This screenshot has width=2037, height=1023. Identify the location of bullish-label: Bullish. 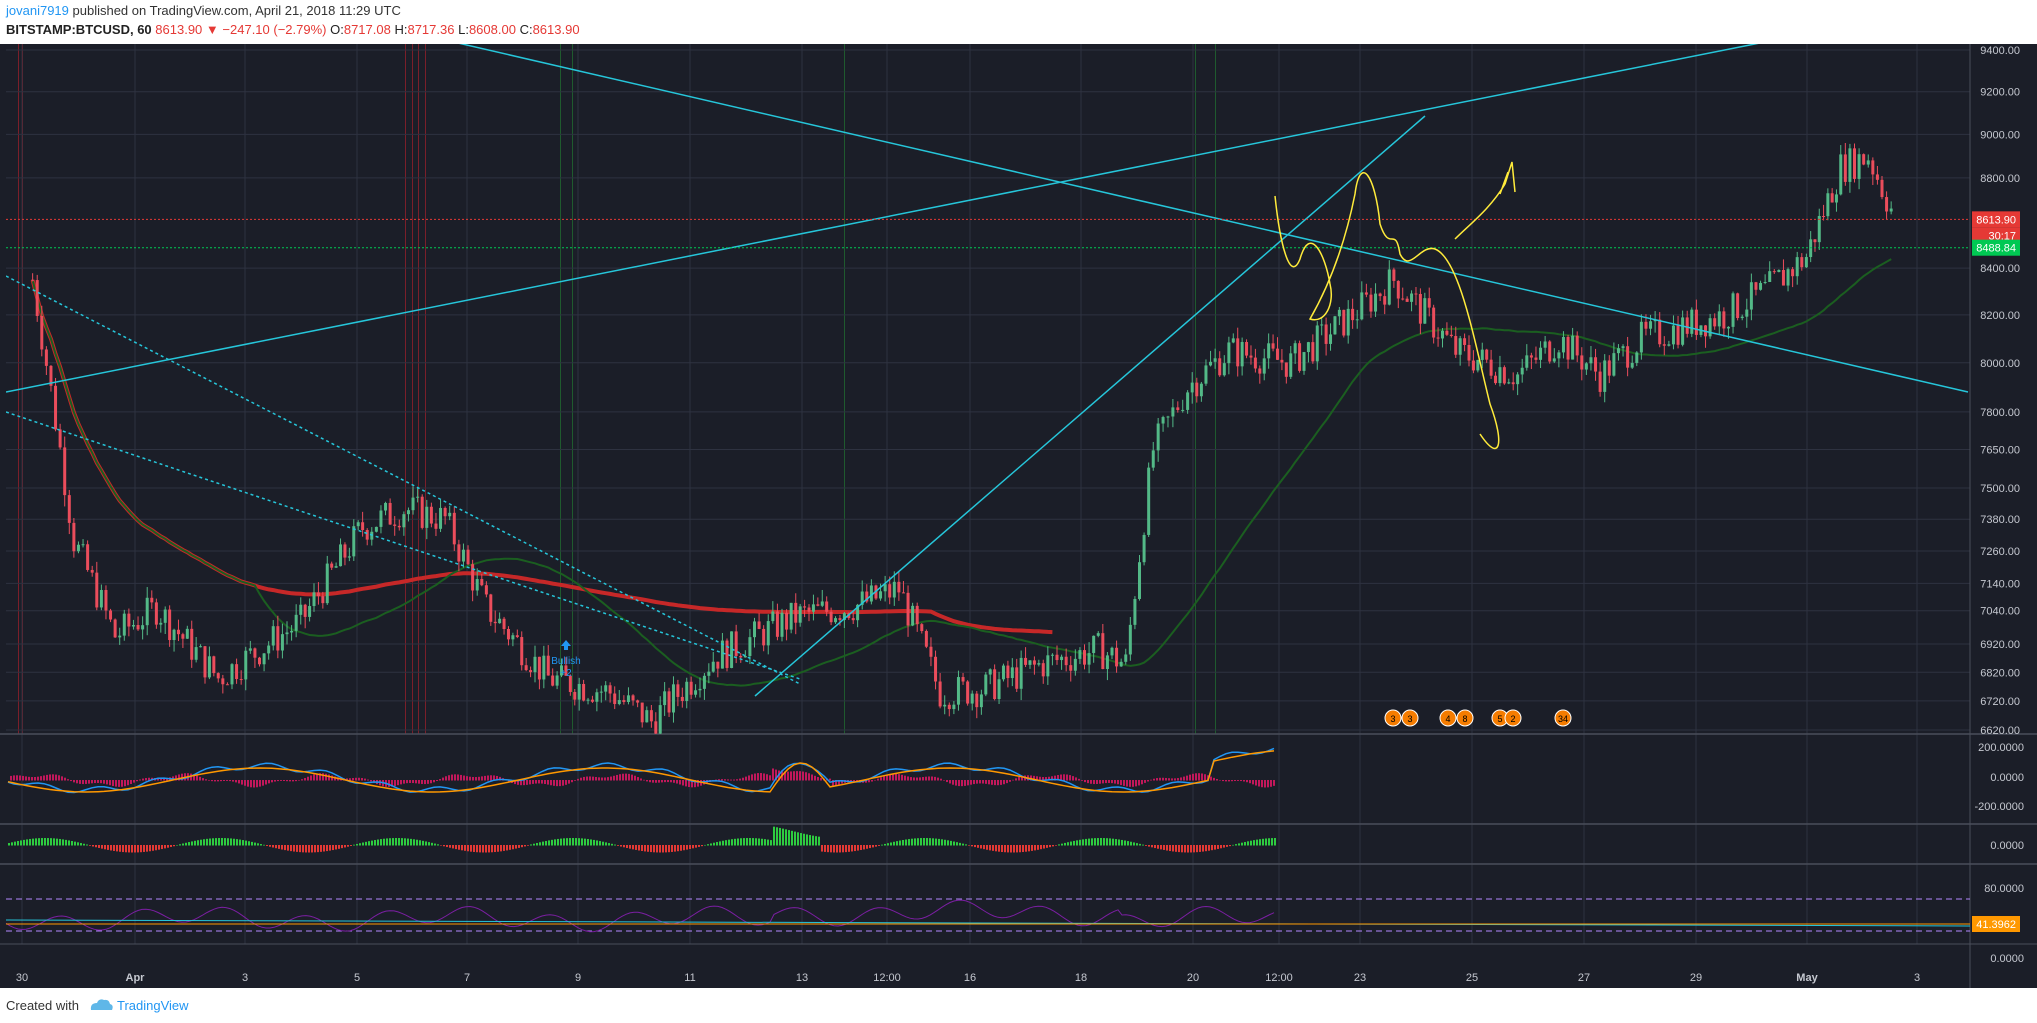
(565, 661).